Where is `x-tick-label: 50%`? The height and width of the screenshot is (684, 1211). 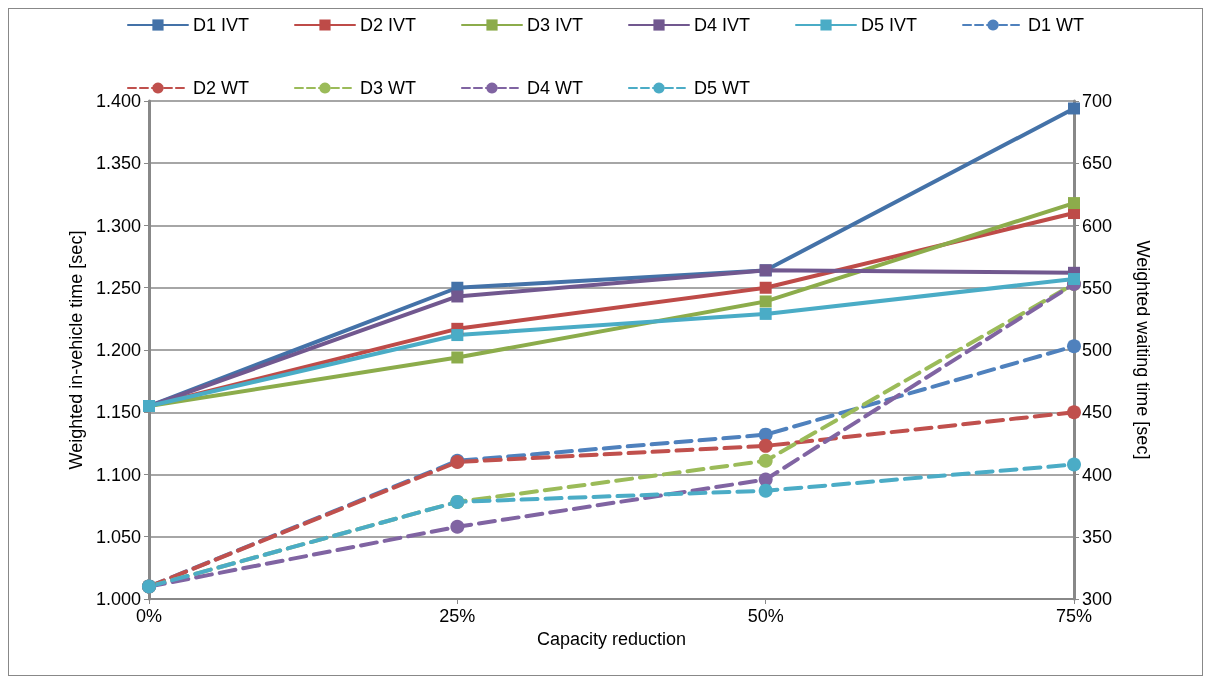 x-tick-label: 50% is located at coordinates (765, 616).